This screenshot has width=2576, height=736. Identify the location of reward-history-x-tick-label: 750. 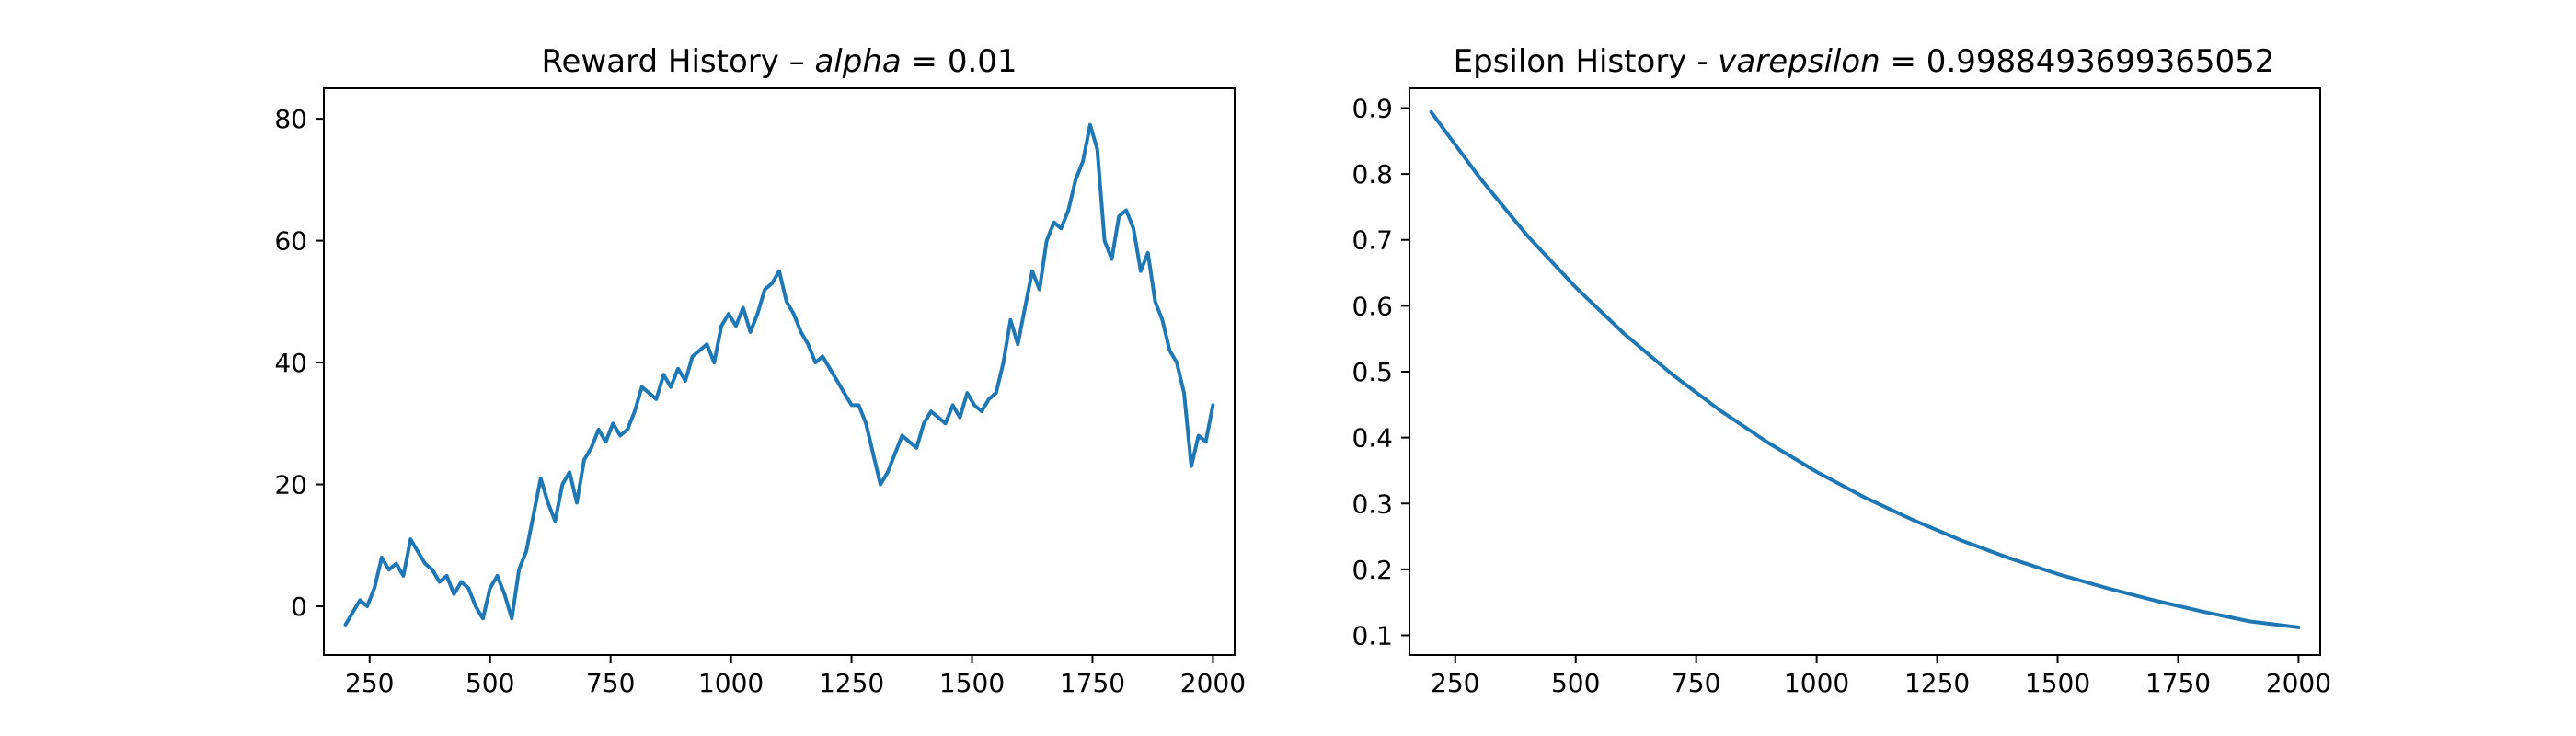
(610, 683).